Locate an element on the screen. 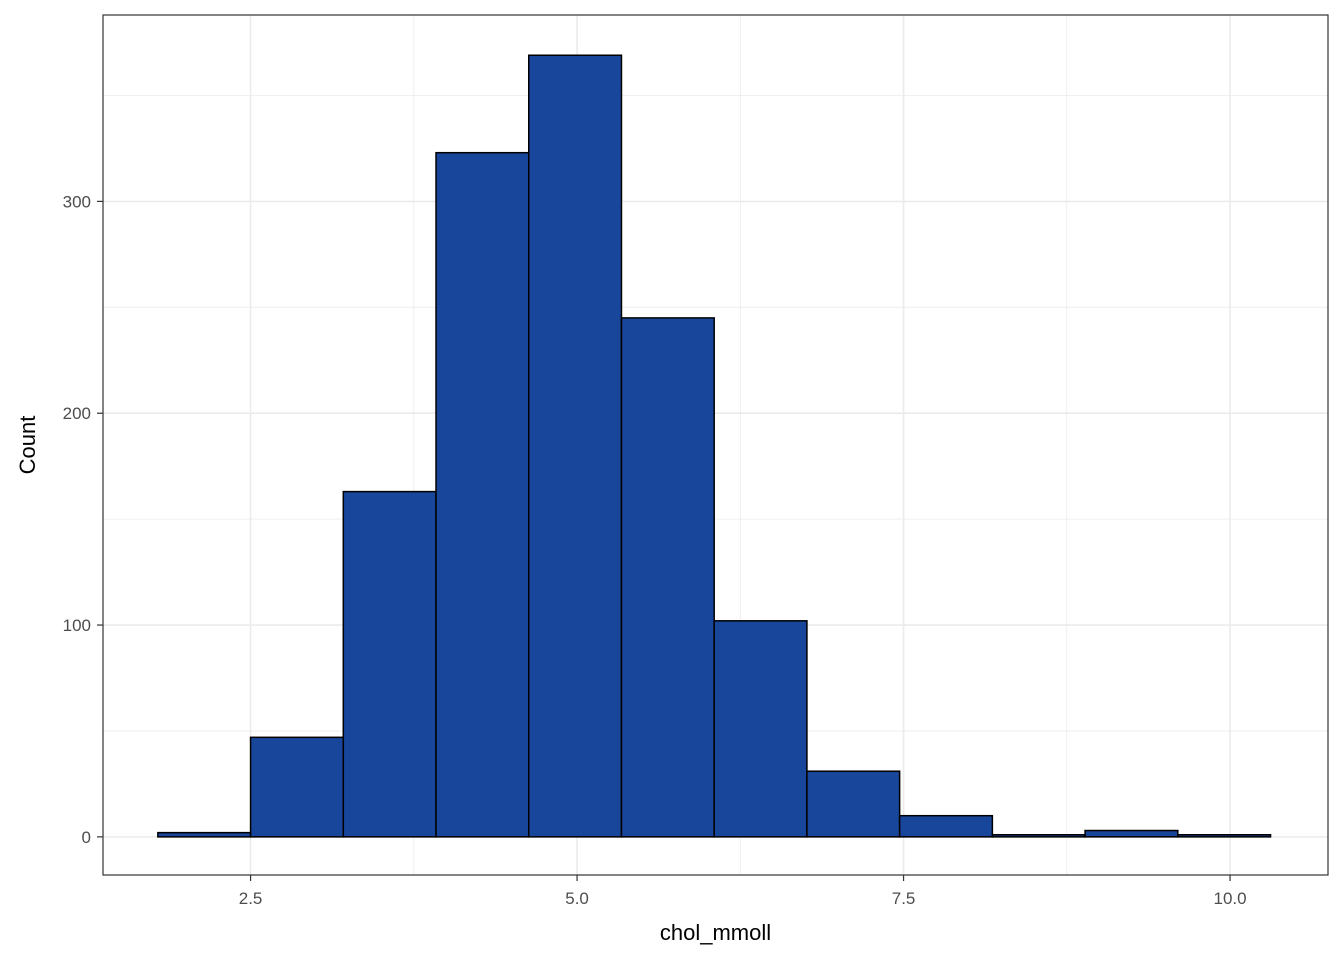 The height and width of the screenshot is (960, 1344). x-tick-label: 10.0 is located at coordinates (1230, 898).